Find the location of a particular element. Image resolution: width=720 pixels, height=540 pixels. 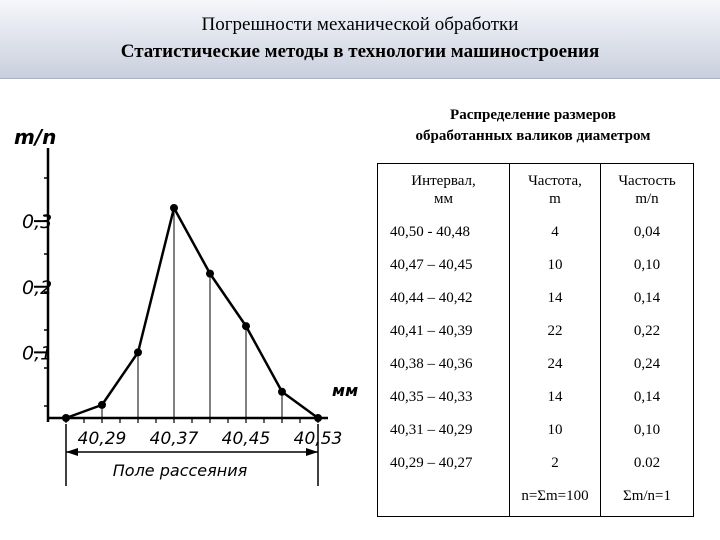

table-cell: 40,50 - 40,48 is located at coordinates (443, 232).